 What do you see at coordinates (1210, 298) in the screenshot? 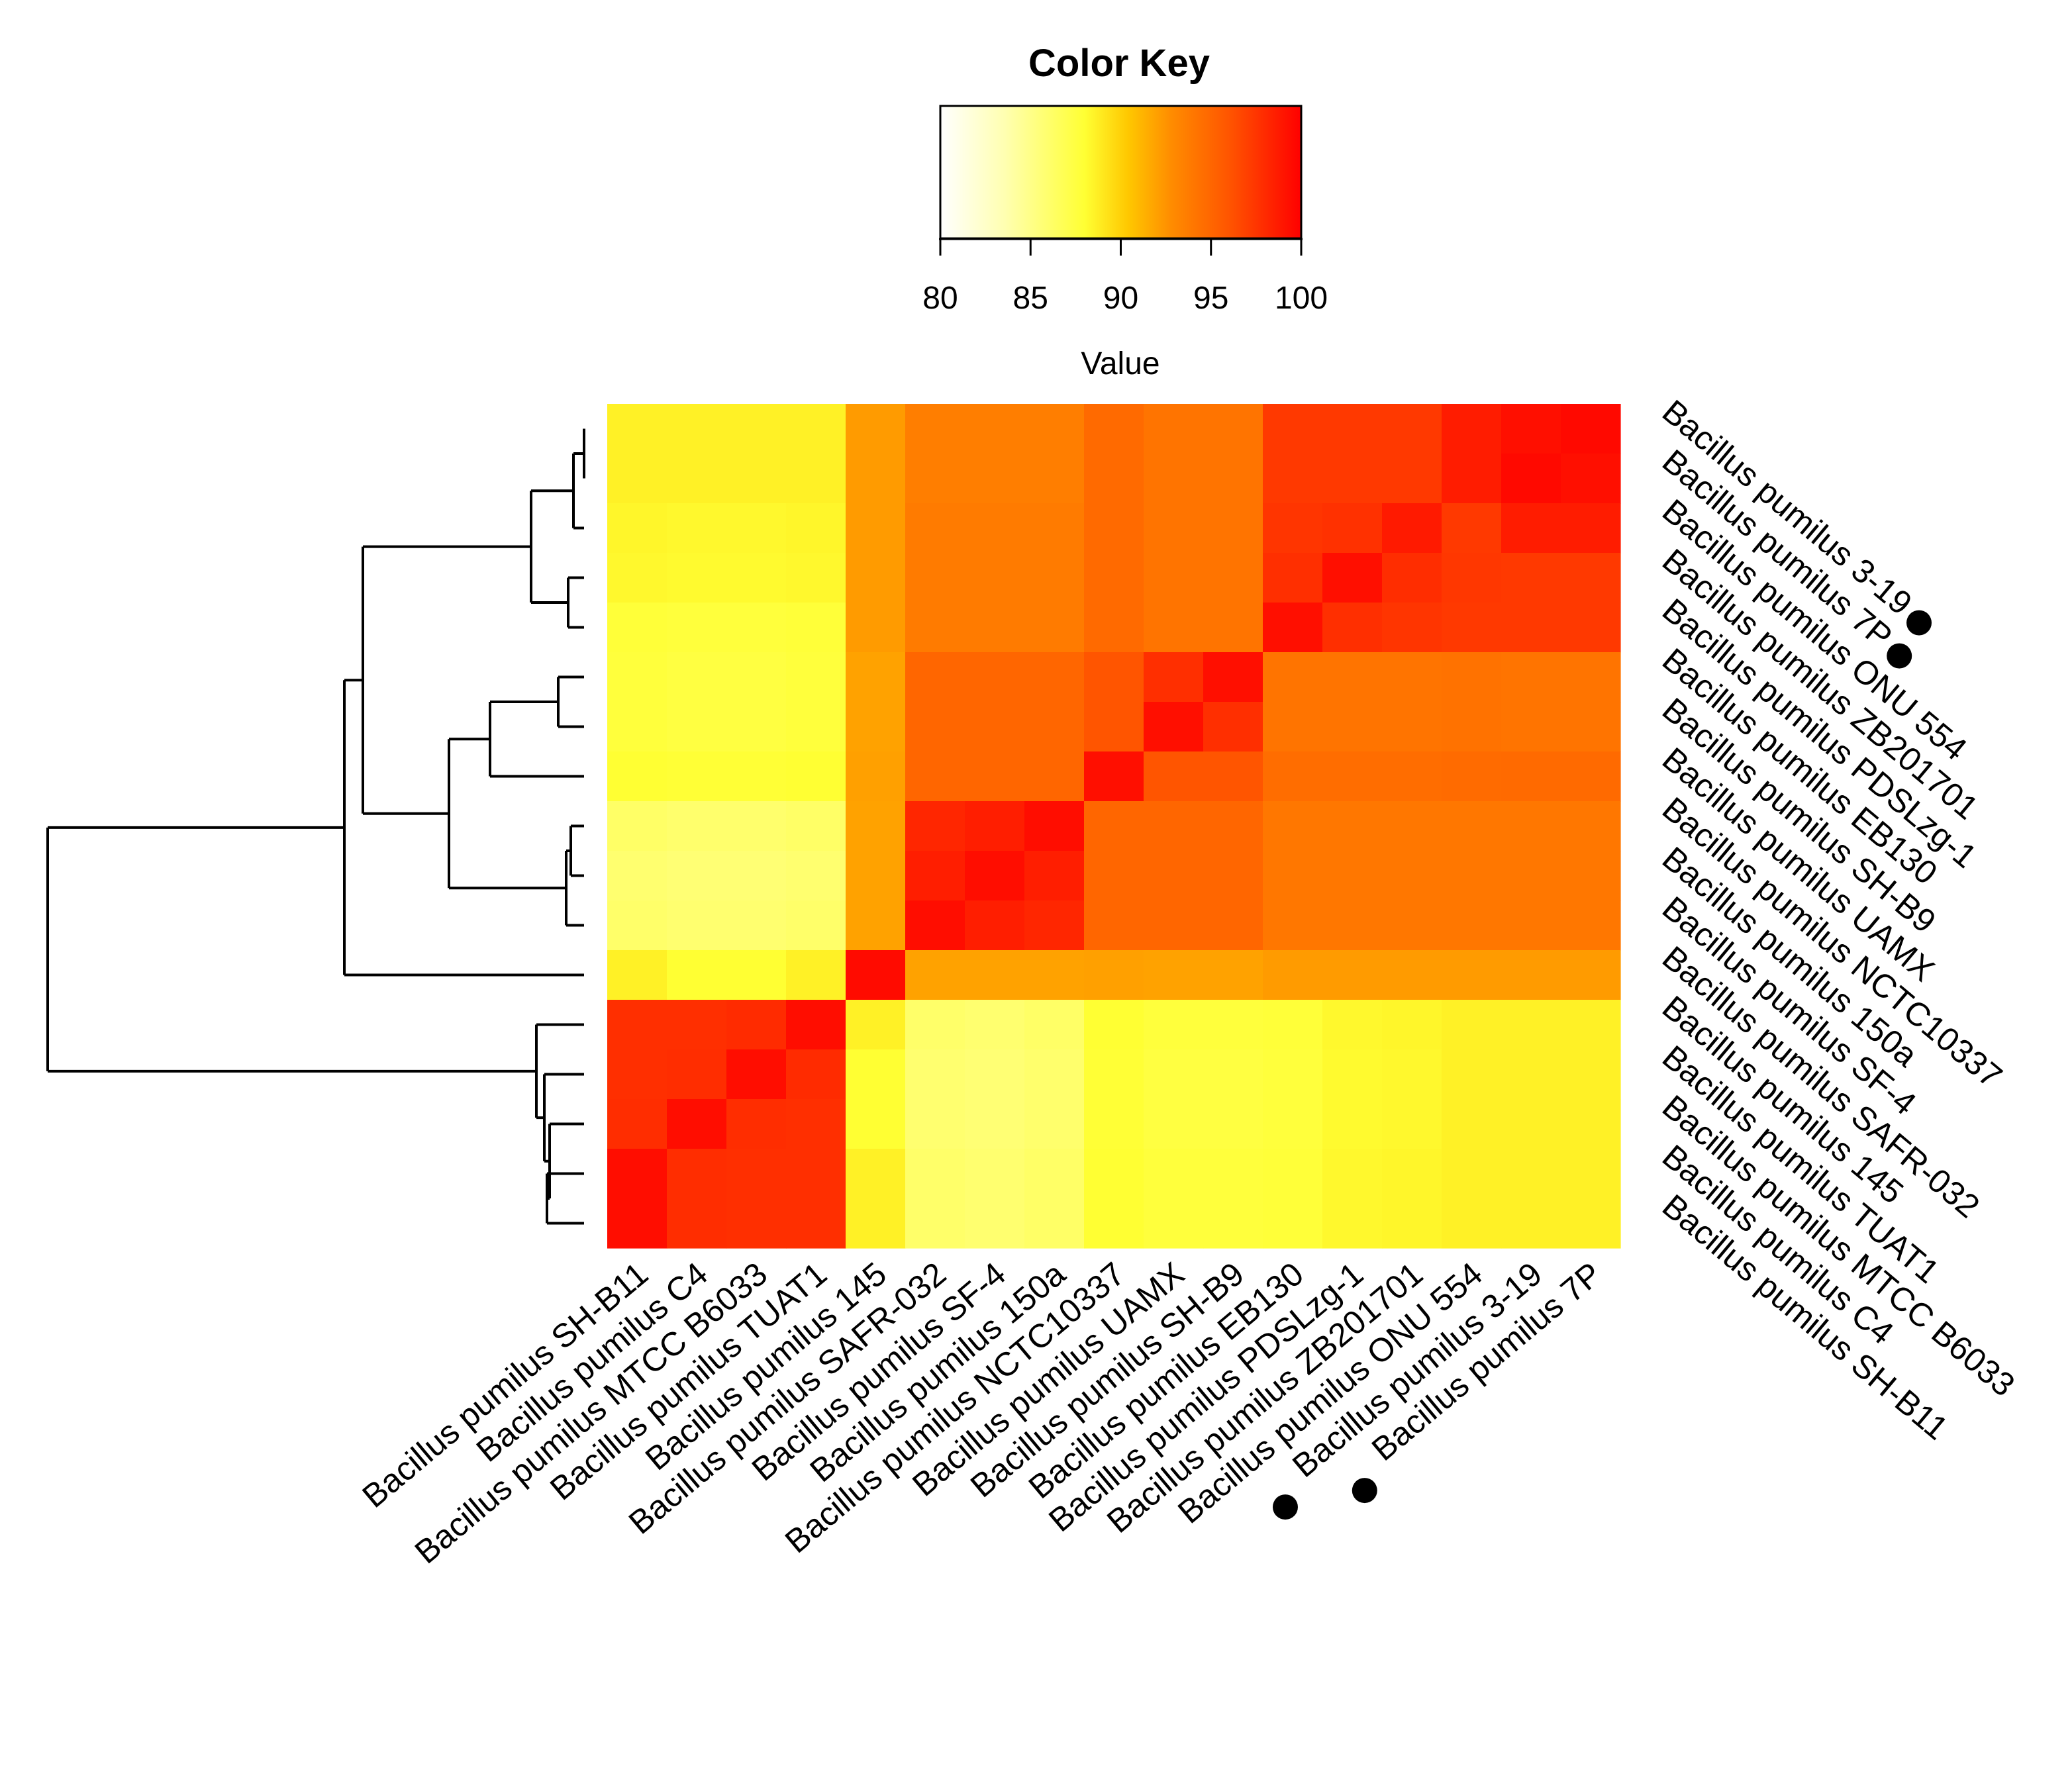
I see `color-key-tick-label: 95` at bounding box center [1210, 298].